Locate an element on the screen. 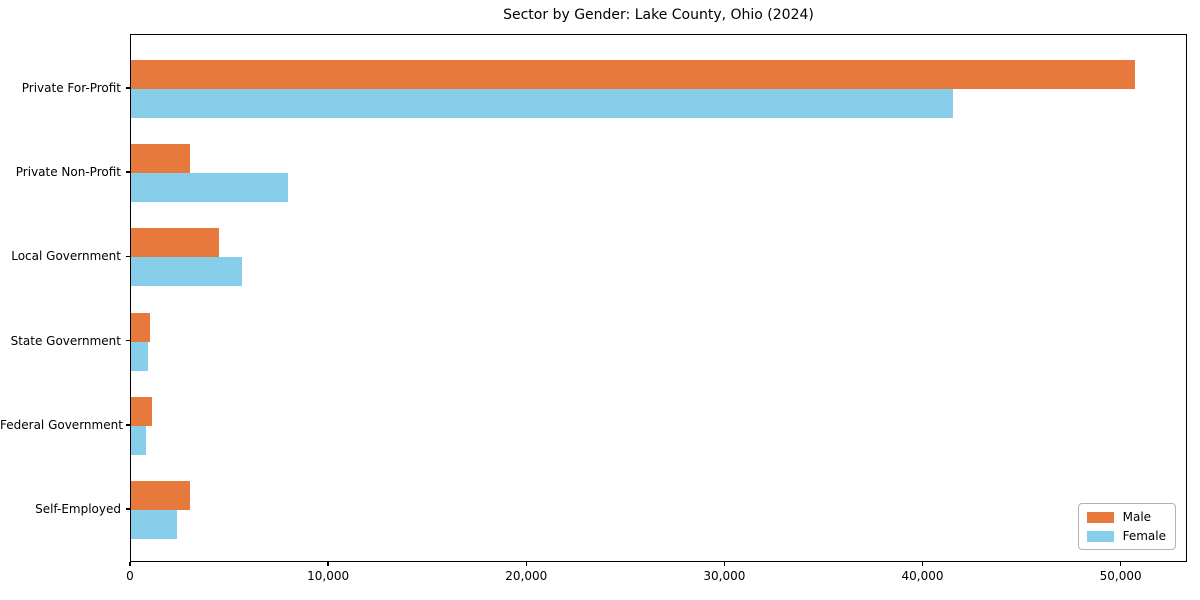 This screenshot has height=600, width=1200. legend-item-male: Male is located at coordinates (1126, 517).